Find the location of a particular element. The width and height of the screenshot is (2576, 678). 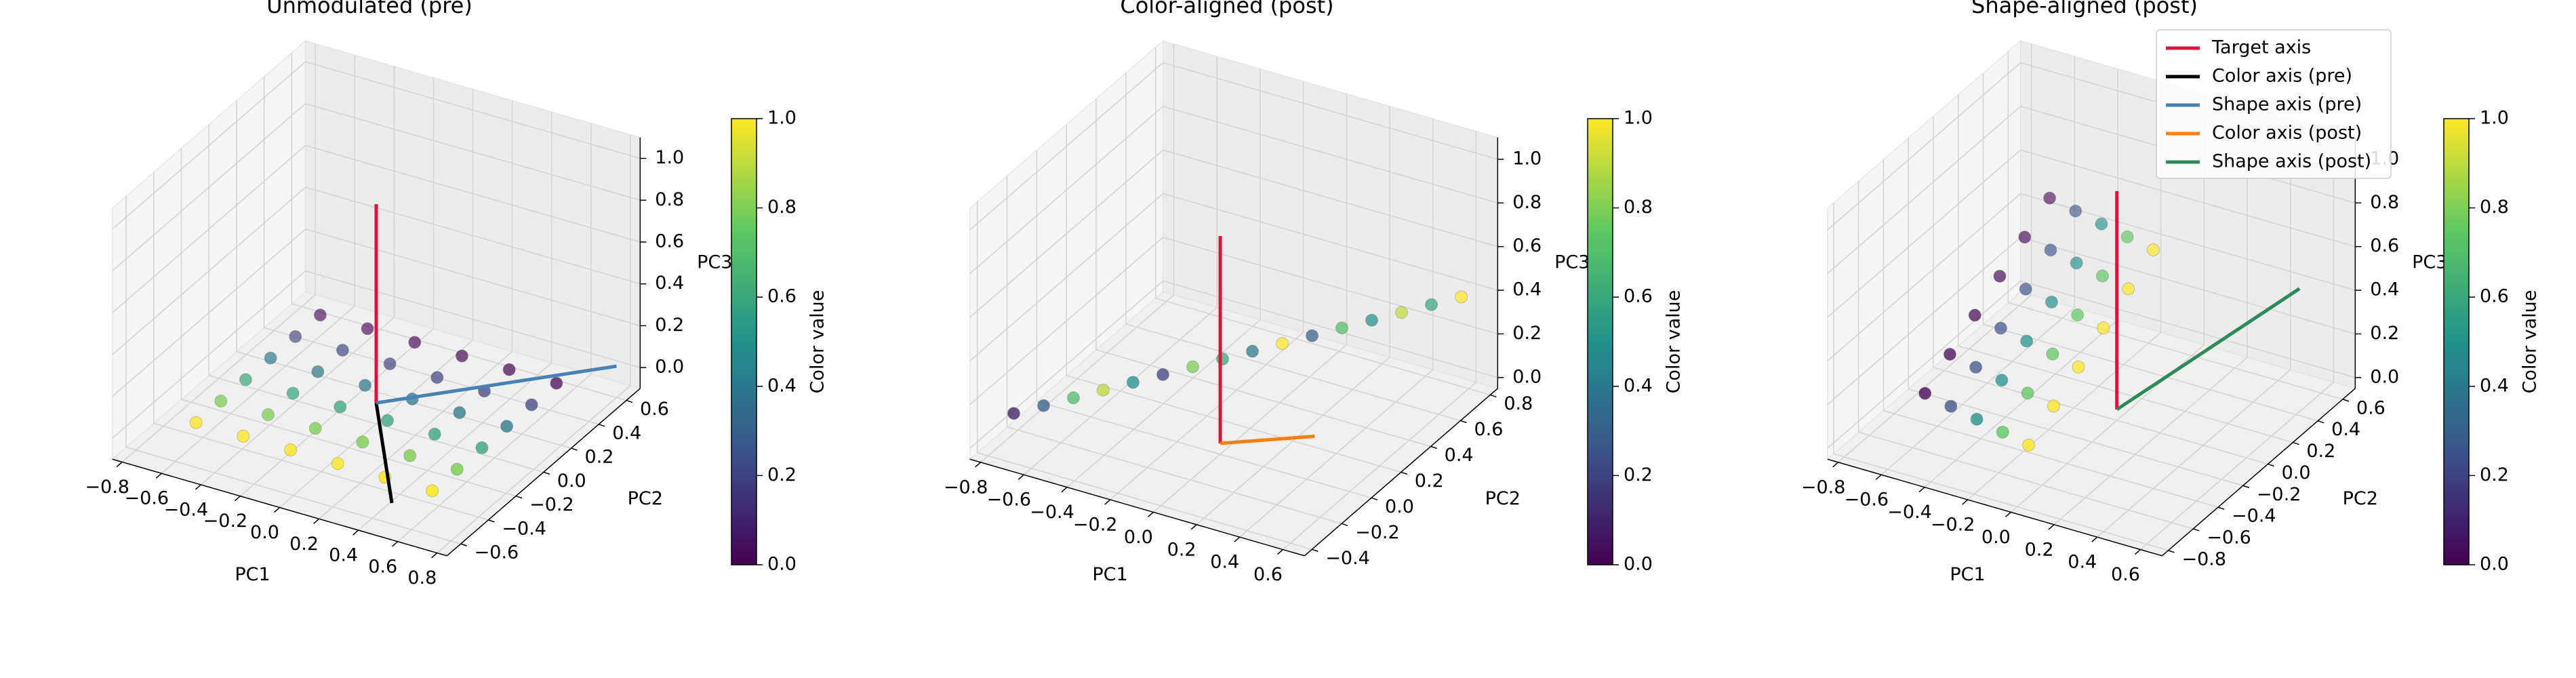

colorbar-tick-label: 0.4 is located at coordinates (1638, 386).